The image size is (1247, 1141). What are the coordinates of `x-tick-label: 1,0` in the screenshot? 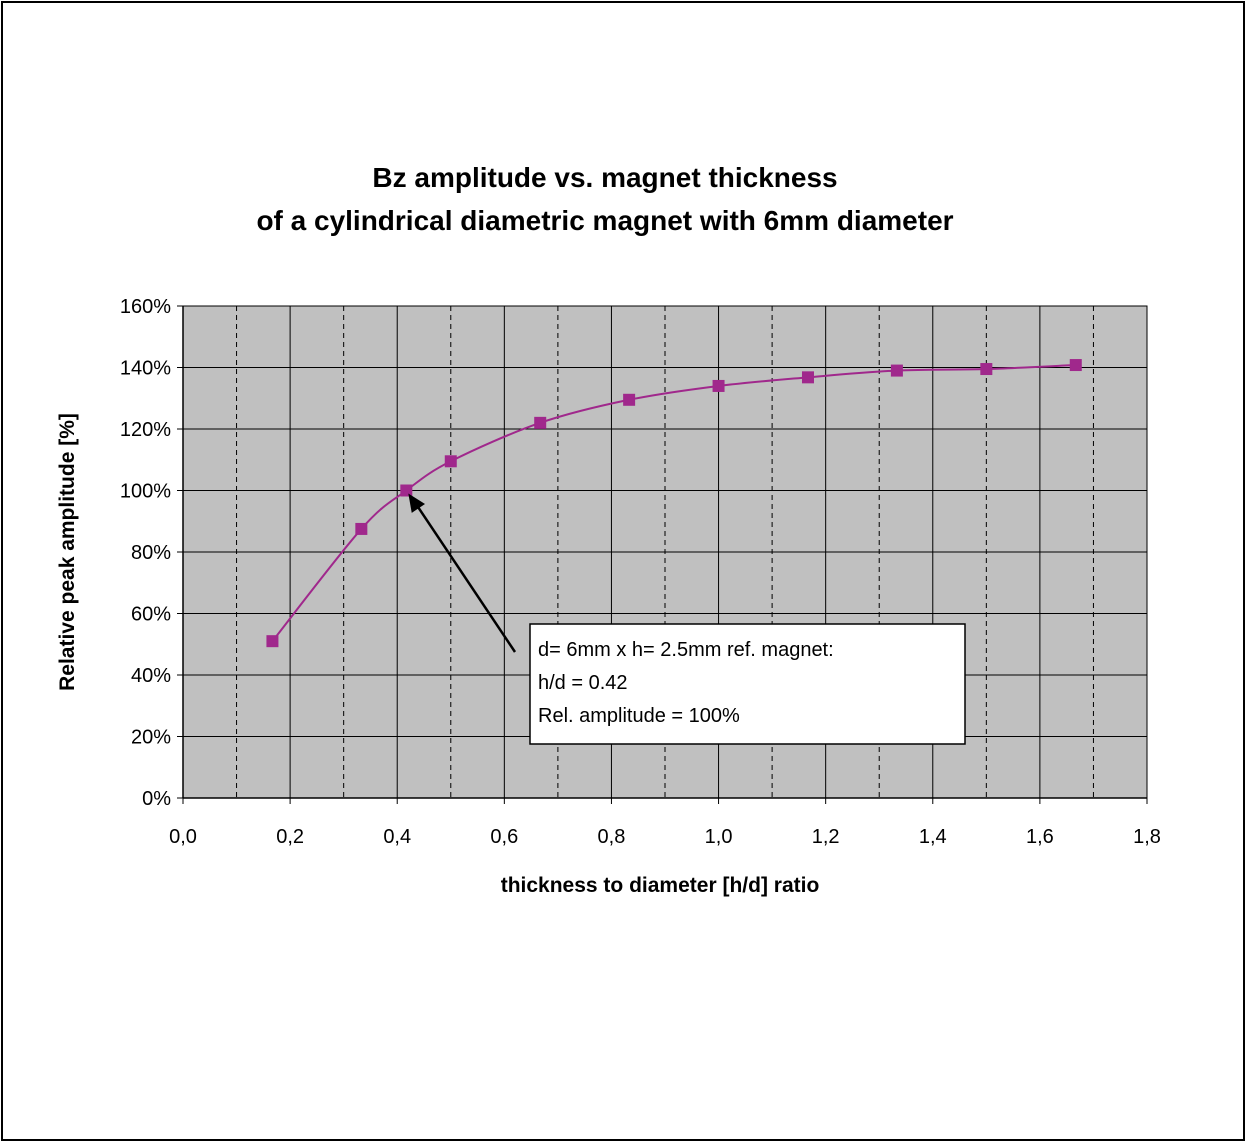 It's located at (719, 837).